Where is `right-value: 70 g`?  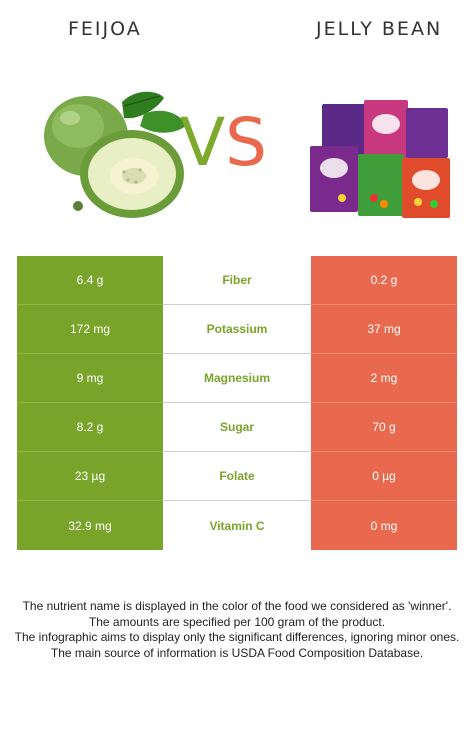 right-value: 70 g is located at coordinates (384, 427).